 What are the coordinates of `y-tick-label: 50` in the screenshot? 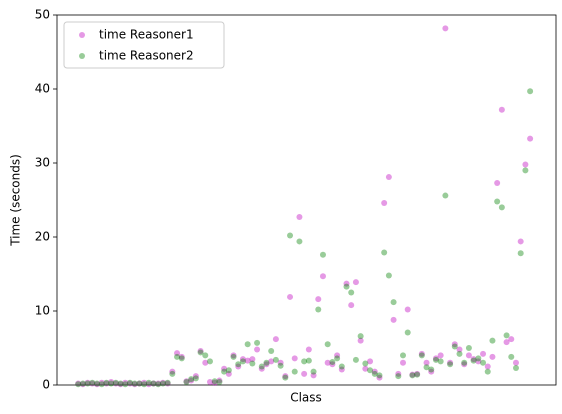 It's located at (42, 15).